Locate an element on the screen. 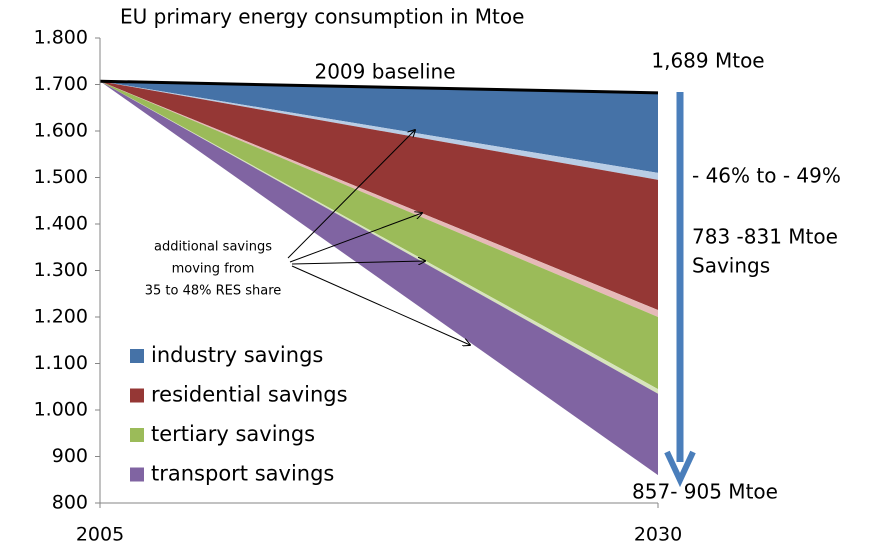 This screenshot has height=549, width=884. x-tick-label: 2030 is located at coordinates (658, 535).